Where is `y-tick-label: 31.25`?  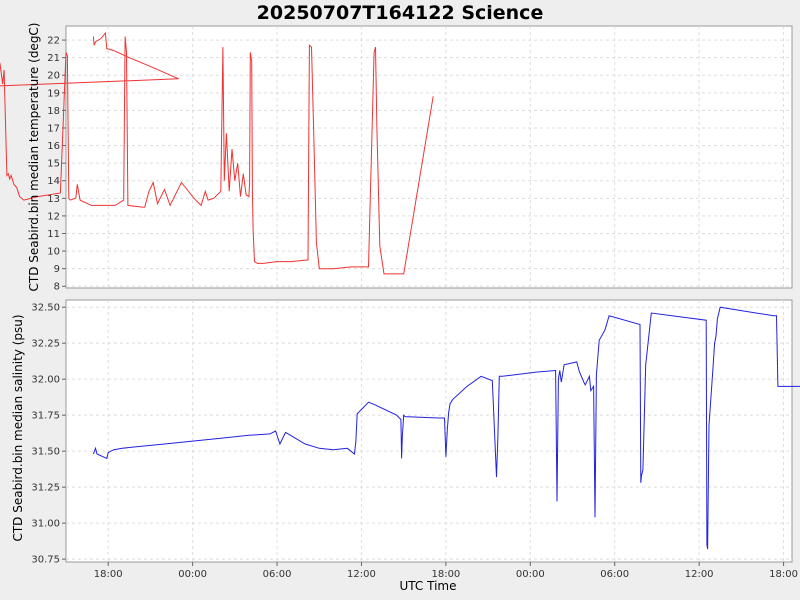
y-tick-label: 31.25 is located at coordinates (45, 488).